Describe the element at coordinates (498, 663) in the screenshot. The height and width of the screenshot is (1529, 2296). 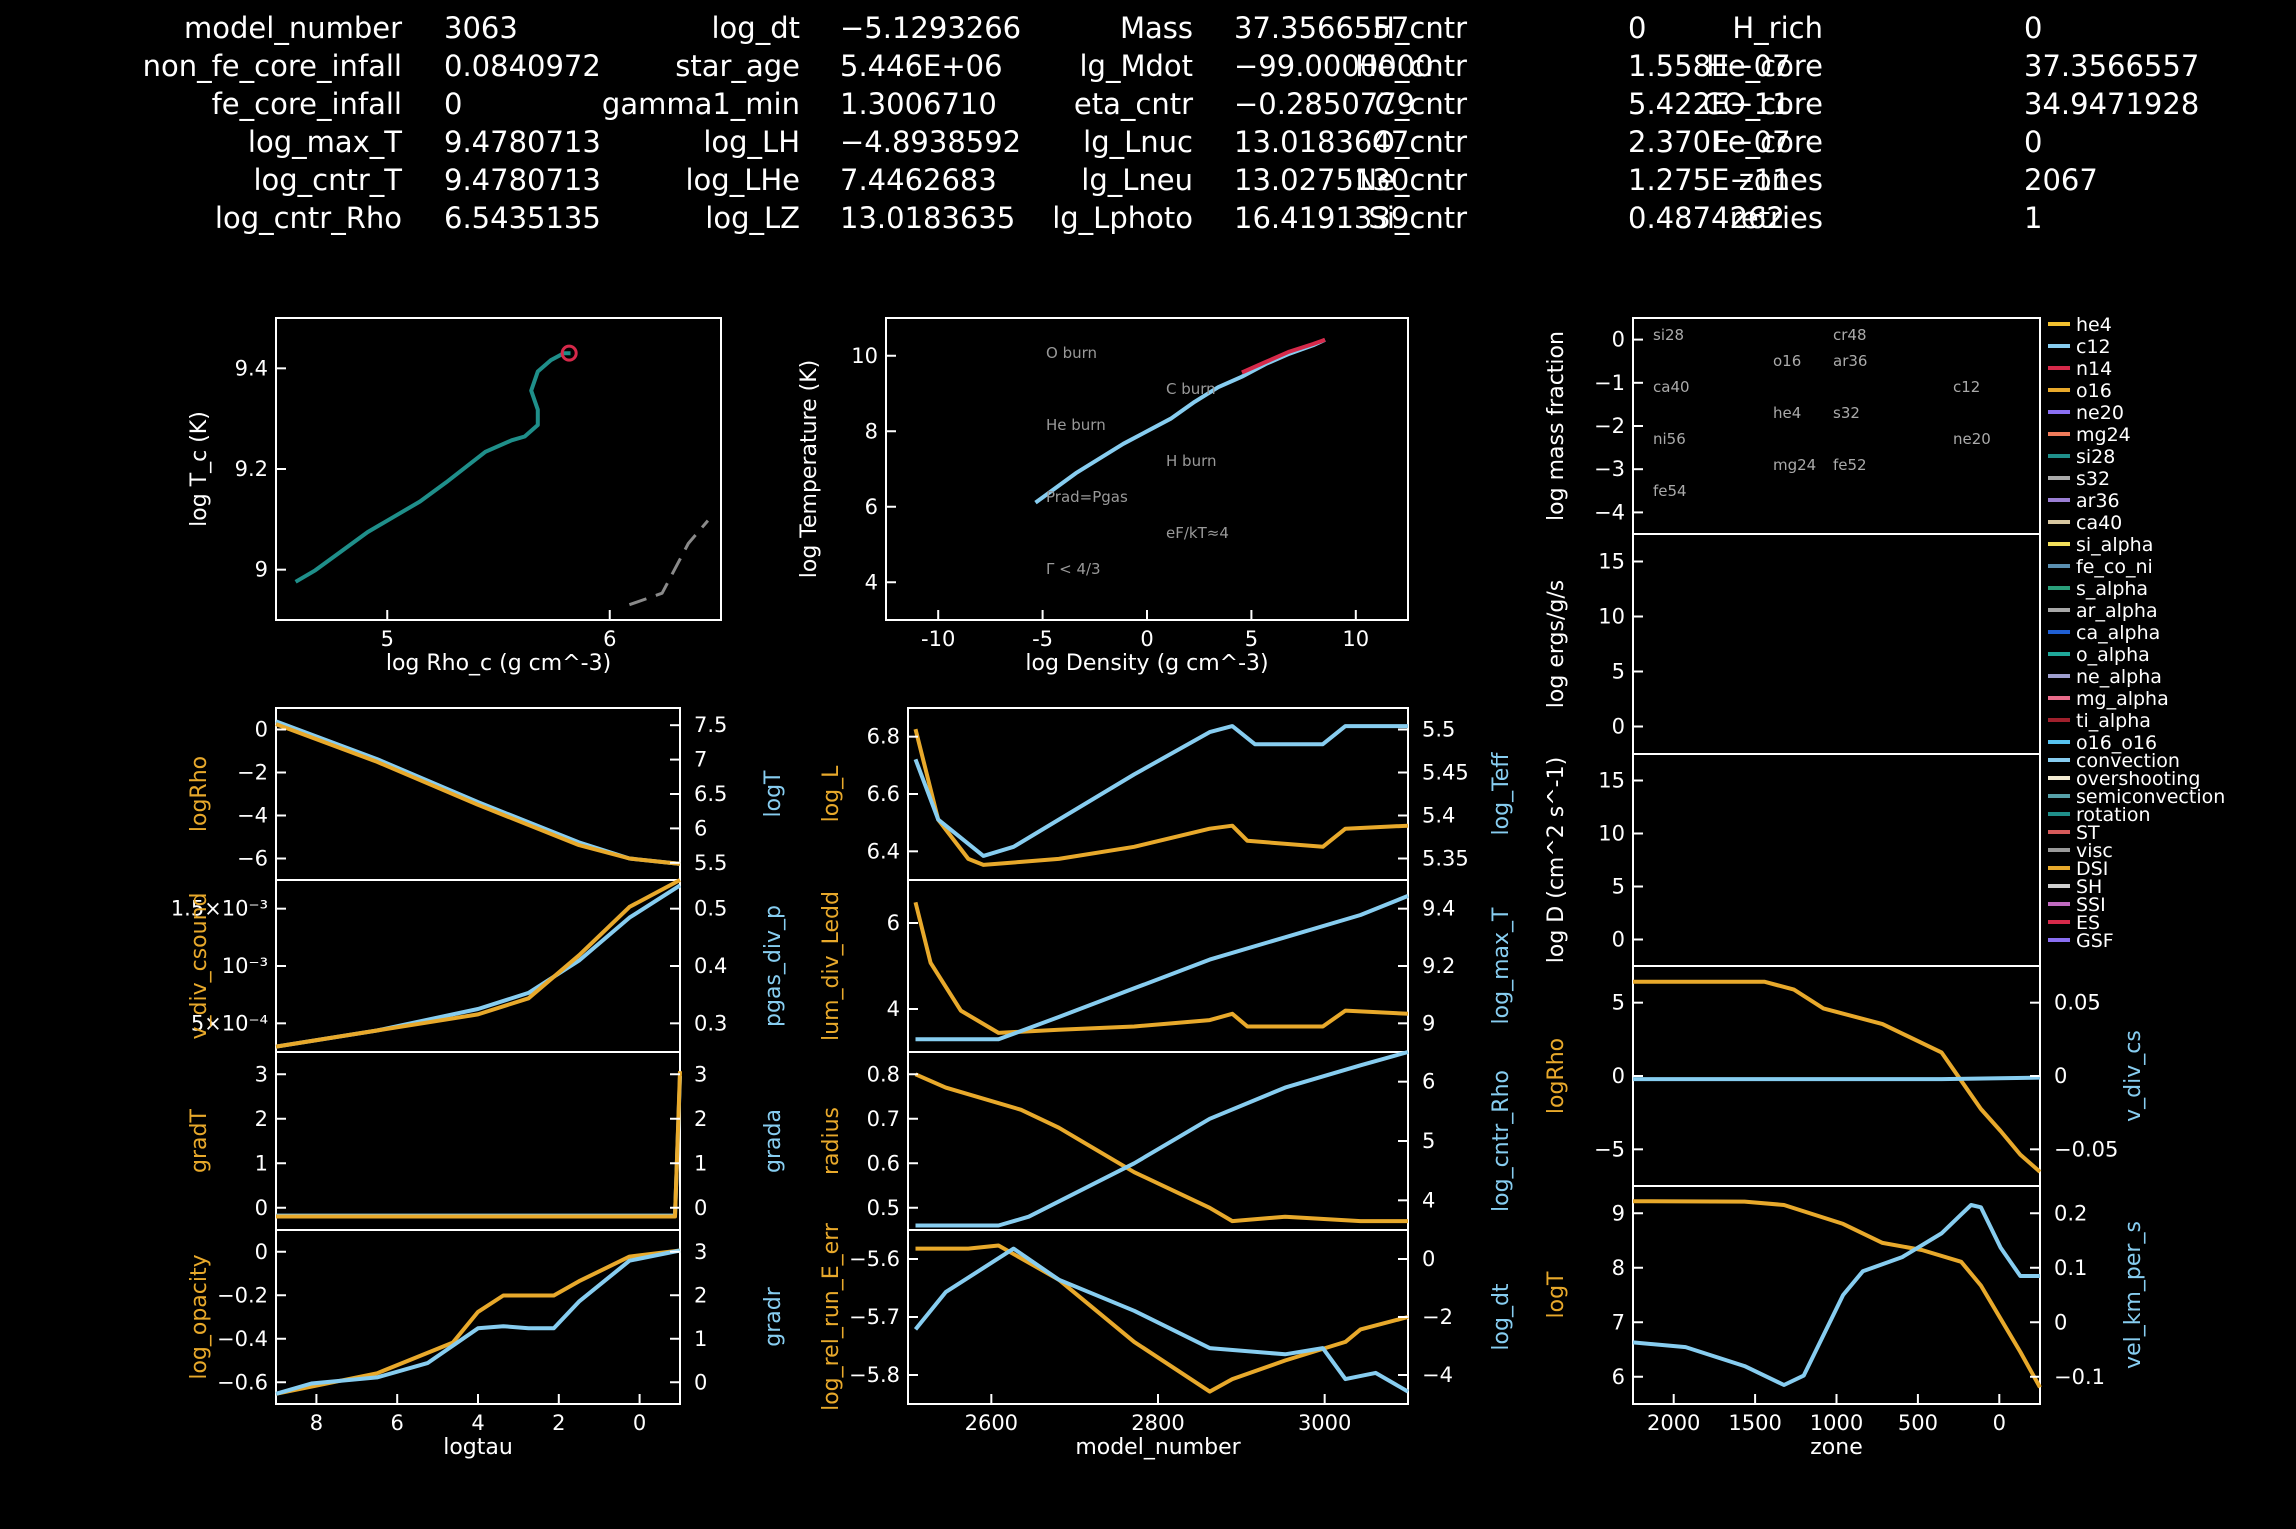
I see `x-axis-label: log Rho_c (g cm^-3)` at that location.